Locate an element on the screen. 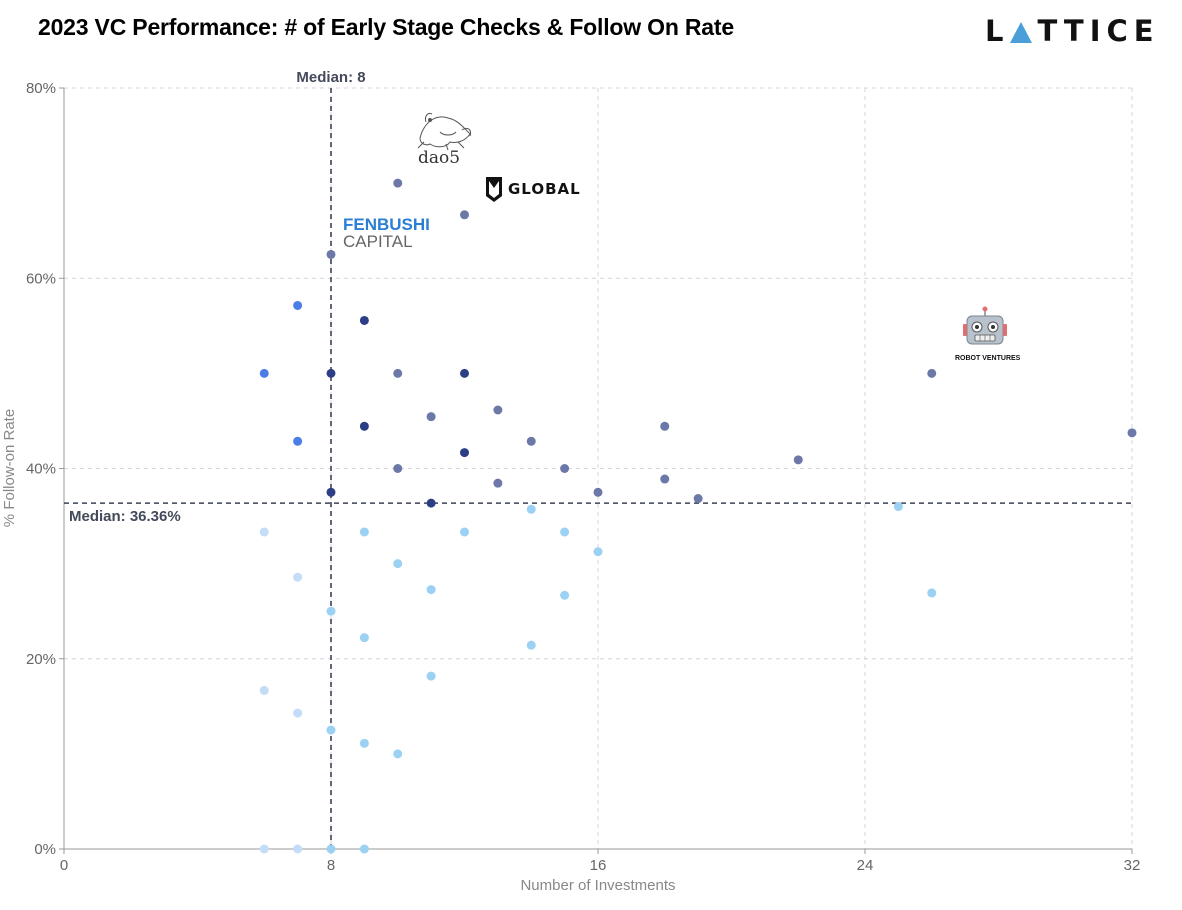  lattice-triangle-icon is located at coordinates (1021, 32).